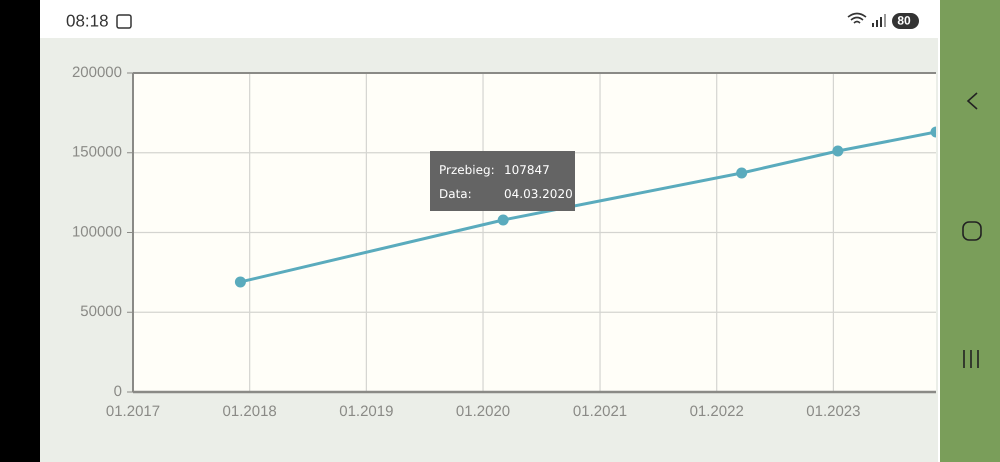 Image resolution: width=1000 pixels, height=462 pixels. Describe the element at coordinates (87, 20) in the screenshot. I see `text: 08:18` at that location.